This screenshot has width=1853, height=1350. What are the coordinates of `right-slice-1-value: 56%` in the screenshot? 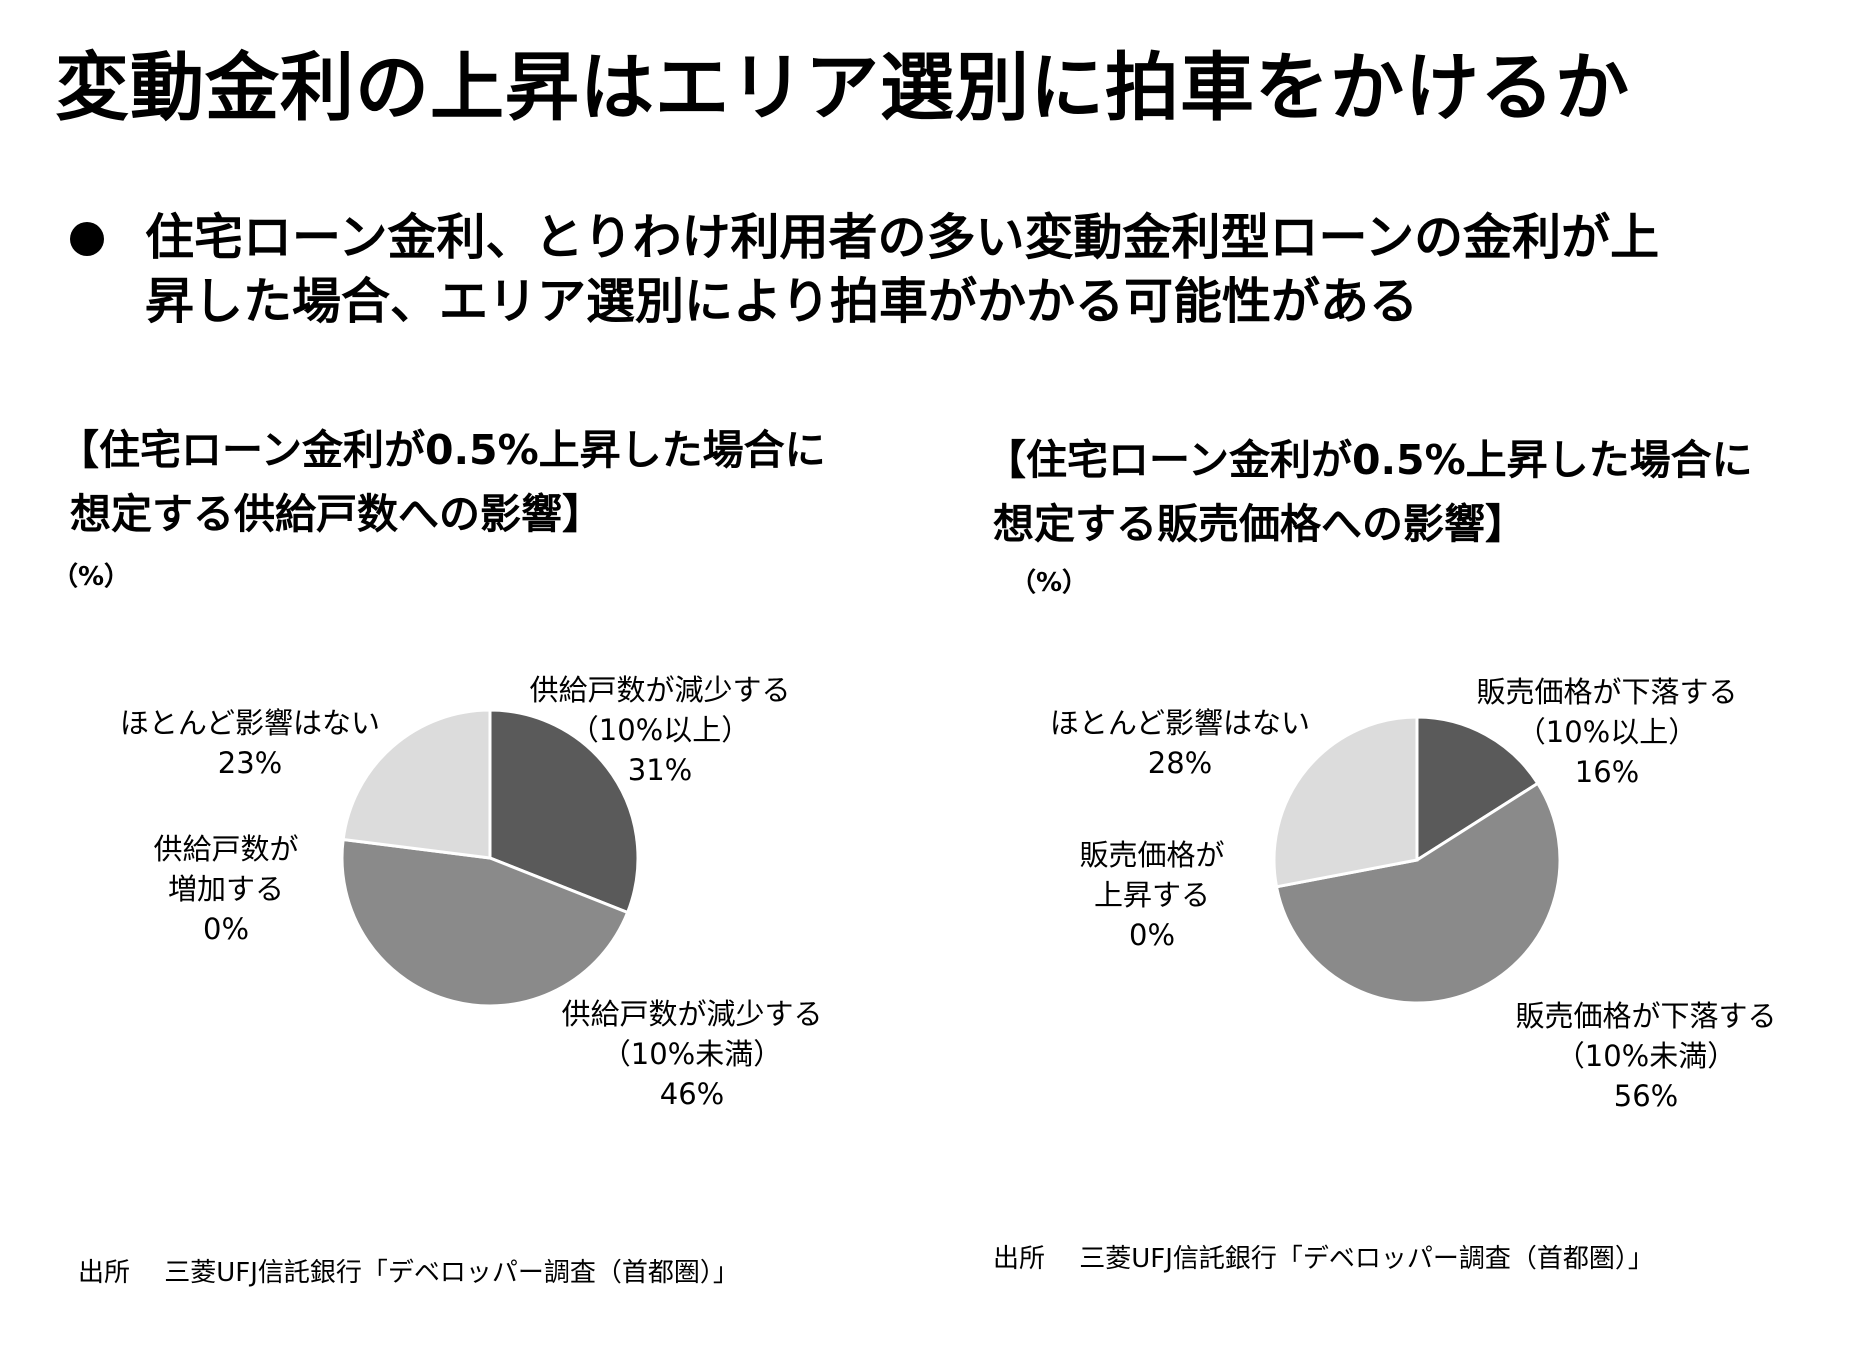 It's located at (1646, 1096).